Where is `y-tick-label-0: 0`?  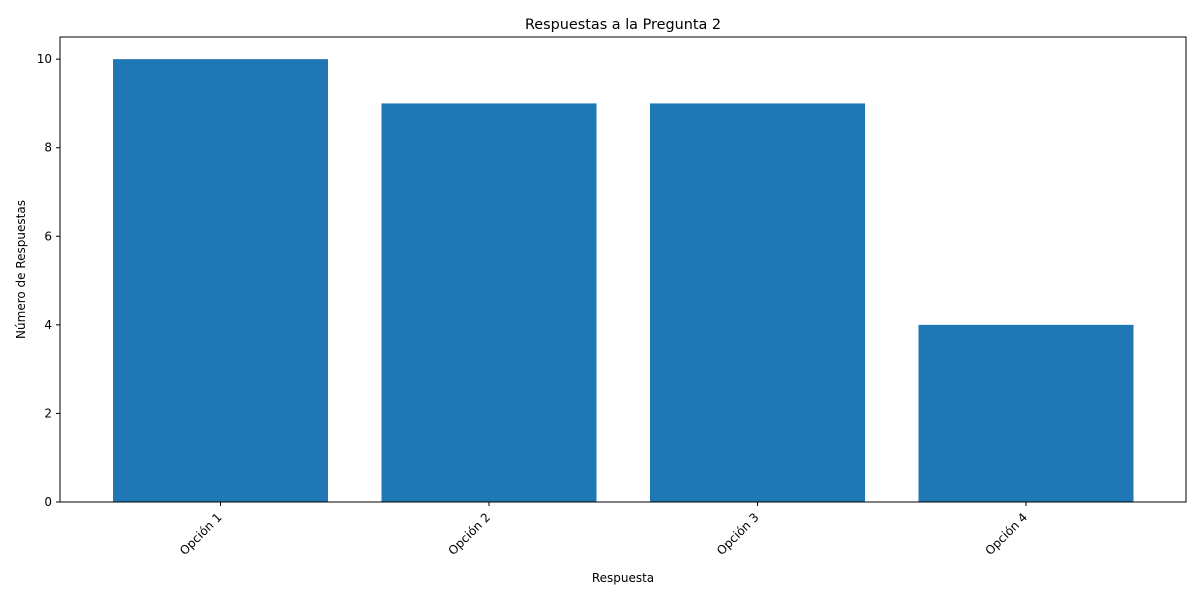
y-tick-label-0: 0 is located at coordinates (48, 502).